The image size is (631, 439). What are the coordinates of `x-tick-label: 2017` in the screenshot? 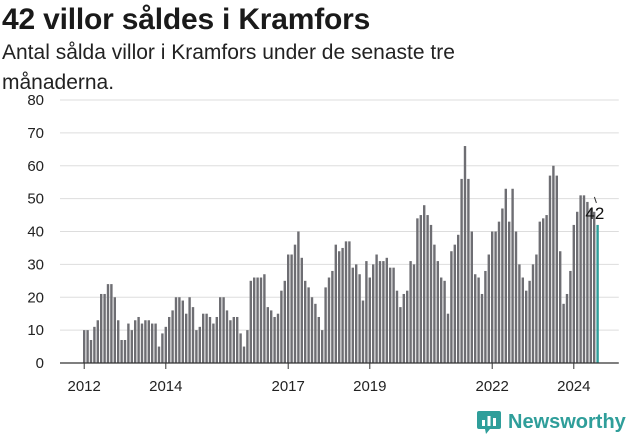 It's located at (288, 386).